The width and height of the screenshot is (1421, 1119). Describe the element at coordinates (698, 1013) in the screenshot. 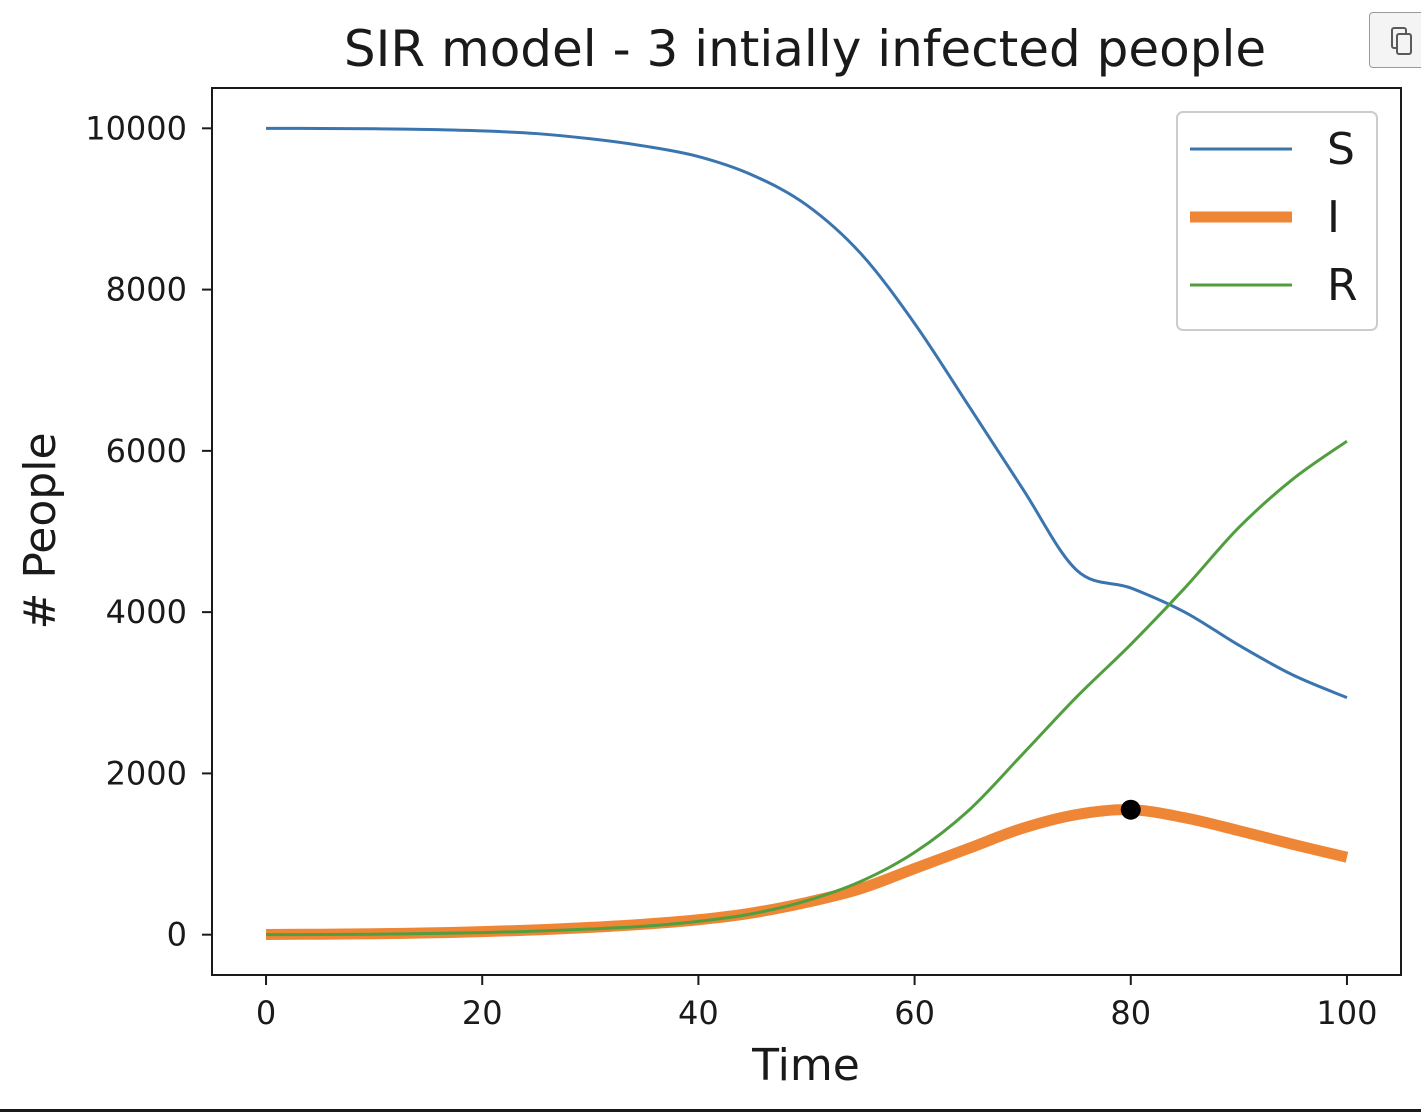

I see `x-tick-label: 40` at that location.